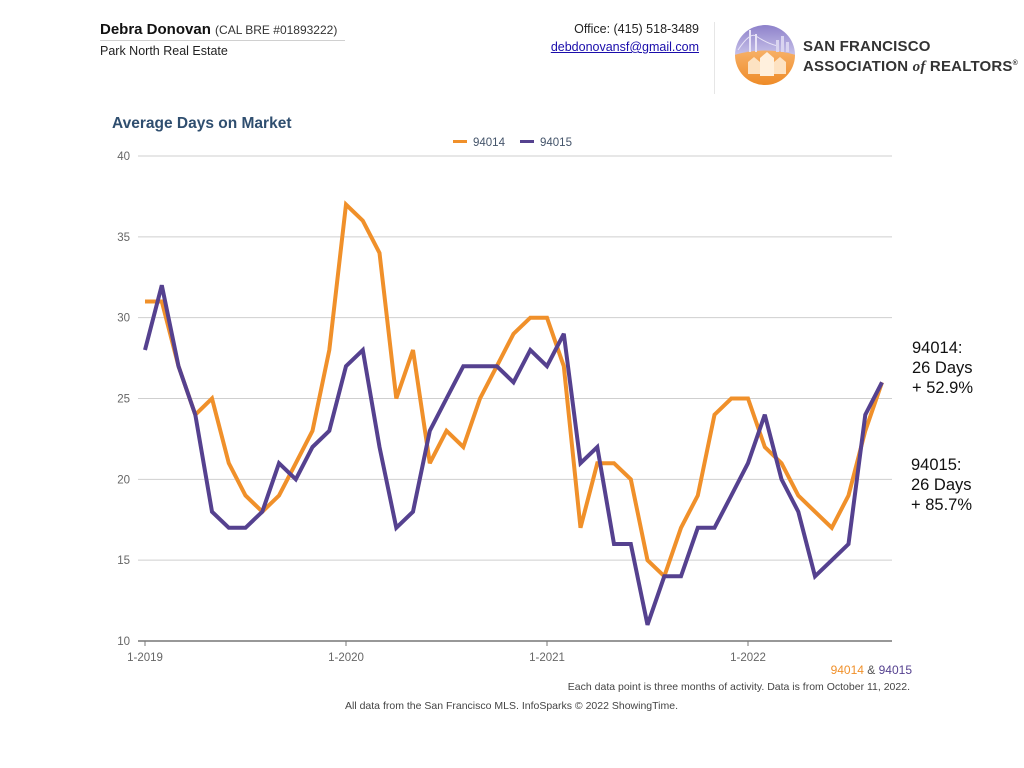 Image resolution: width=1024 pixels, height=768 pixels. What do you see at coordinates (971, 66) in the screenshot?
I see `logo-line-2b: Realtors` at bounding box center [971, 66].